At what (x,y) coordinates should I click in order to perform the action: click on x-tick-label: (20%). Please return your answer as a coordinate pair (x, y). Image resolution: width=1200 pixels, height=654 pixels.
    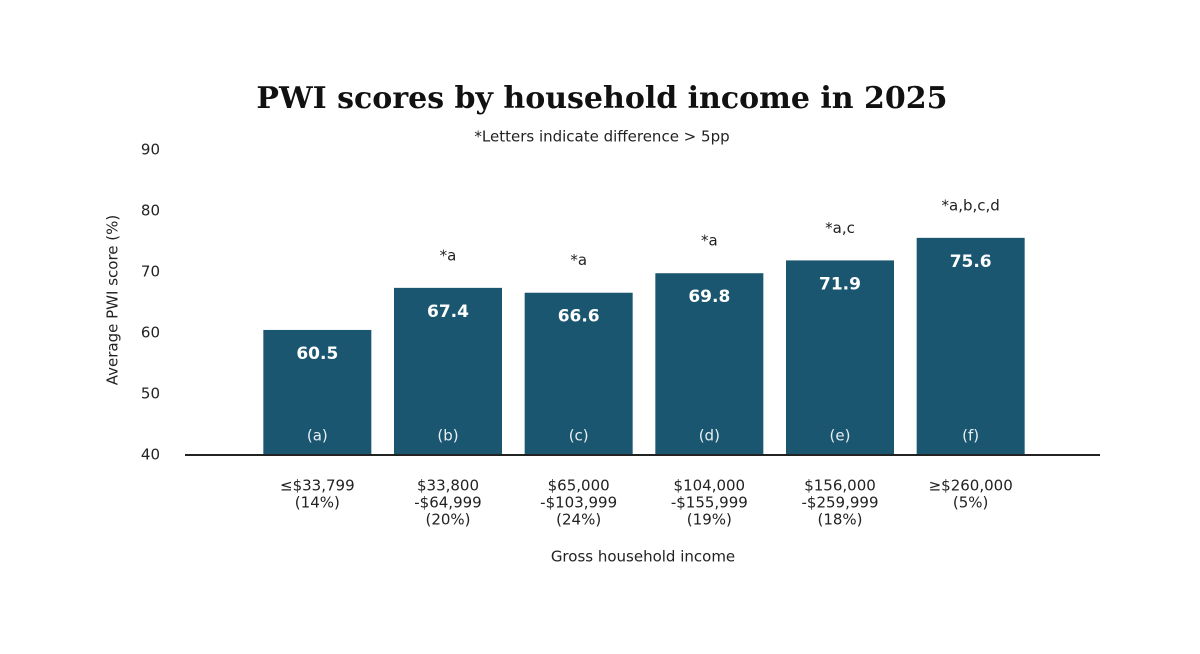
    Looking at the image, I should click on (447, 520).